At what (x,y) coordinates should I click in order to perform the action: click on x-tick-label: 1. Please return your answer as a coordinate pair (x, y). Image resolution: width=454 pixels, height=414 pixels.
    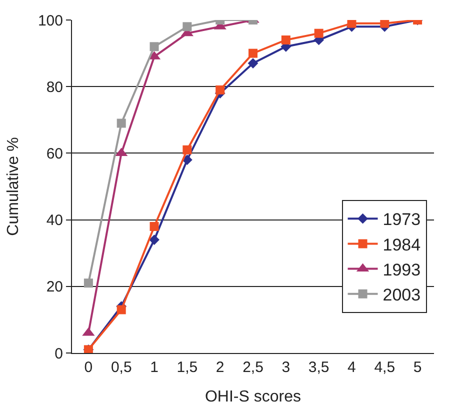
    Looking at the image, I should click on (154, 367).